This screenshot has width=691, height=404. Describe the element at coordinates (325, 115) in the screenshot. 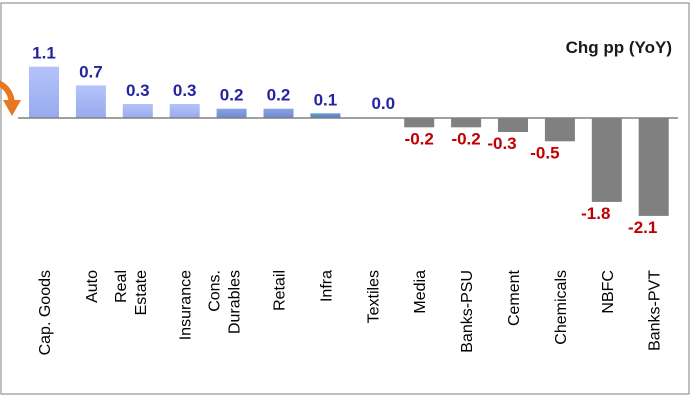

I see `bar-infra` at that location.